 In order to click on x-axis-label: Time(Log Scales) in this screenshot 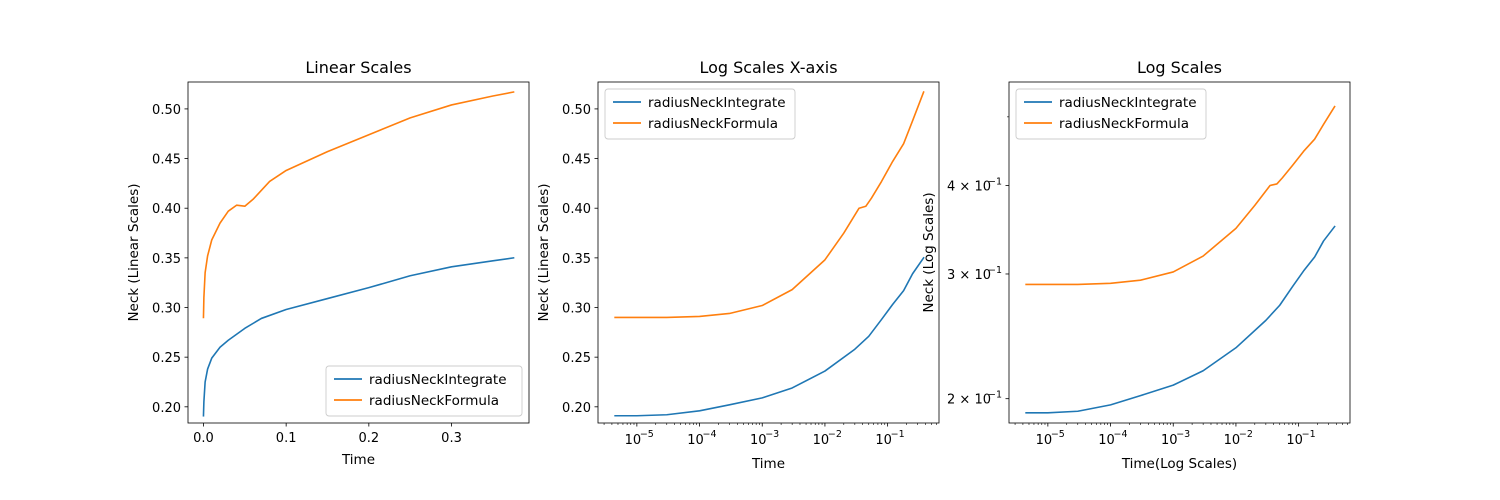, I will do `click(1179, 464)`.